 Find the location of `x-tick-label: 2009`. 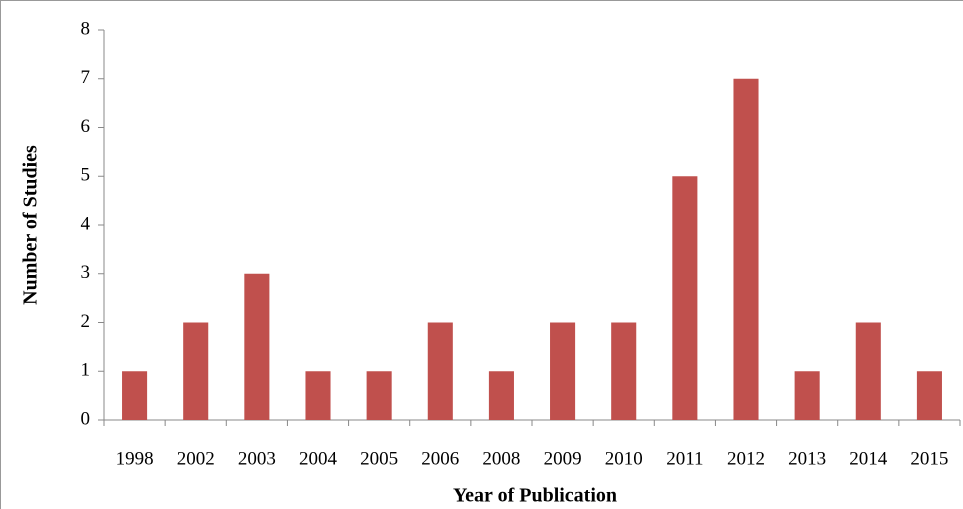

x-tick-label: 2009 is located at coordinates (563, 458).